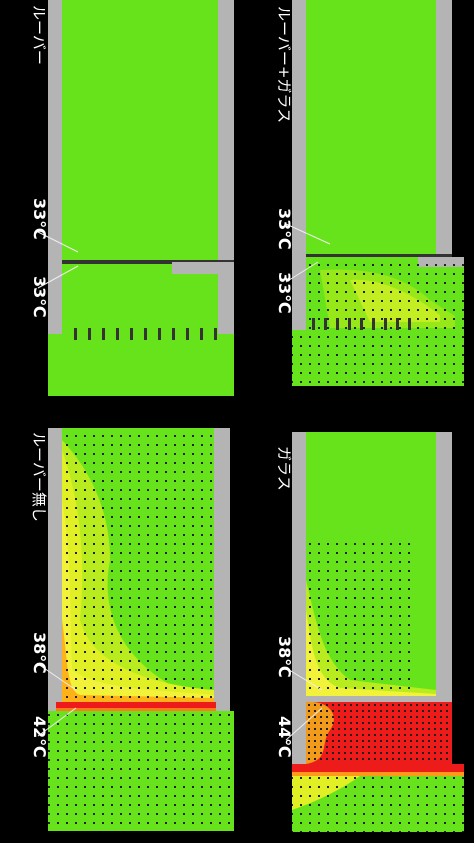 This screenshot has height=843, width=474. Describe the element at coordinates (39, 219) in the screenshot. I see `temp-label-louver-1: 33℃` at that location.